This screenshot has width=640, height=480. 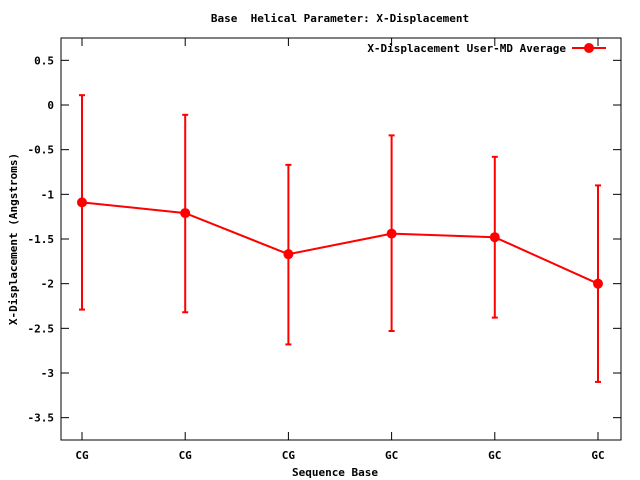 What do you see at coordinates (466, 48) in the screenshot?
I see `legend-label: X-Displacement User-MD Average` at bounding box center [466, 48].